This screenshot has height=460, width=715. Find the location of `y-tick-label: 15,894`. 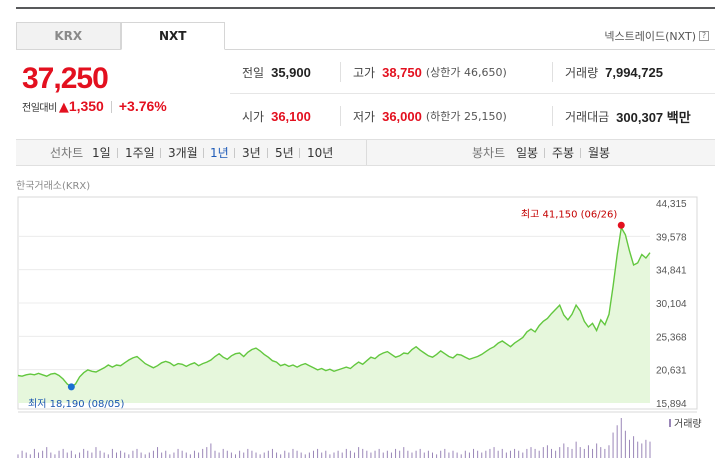

y-tick-label: 15,894 is located at coordinates (671, 404).